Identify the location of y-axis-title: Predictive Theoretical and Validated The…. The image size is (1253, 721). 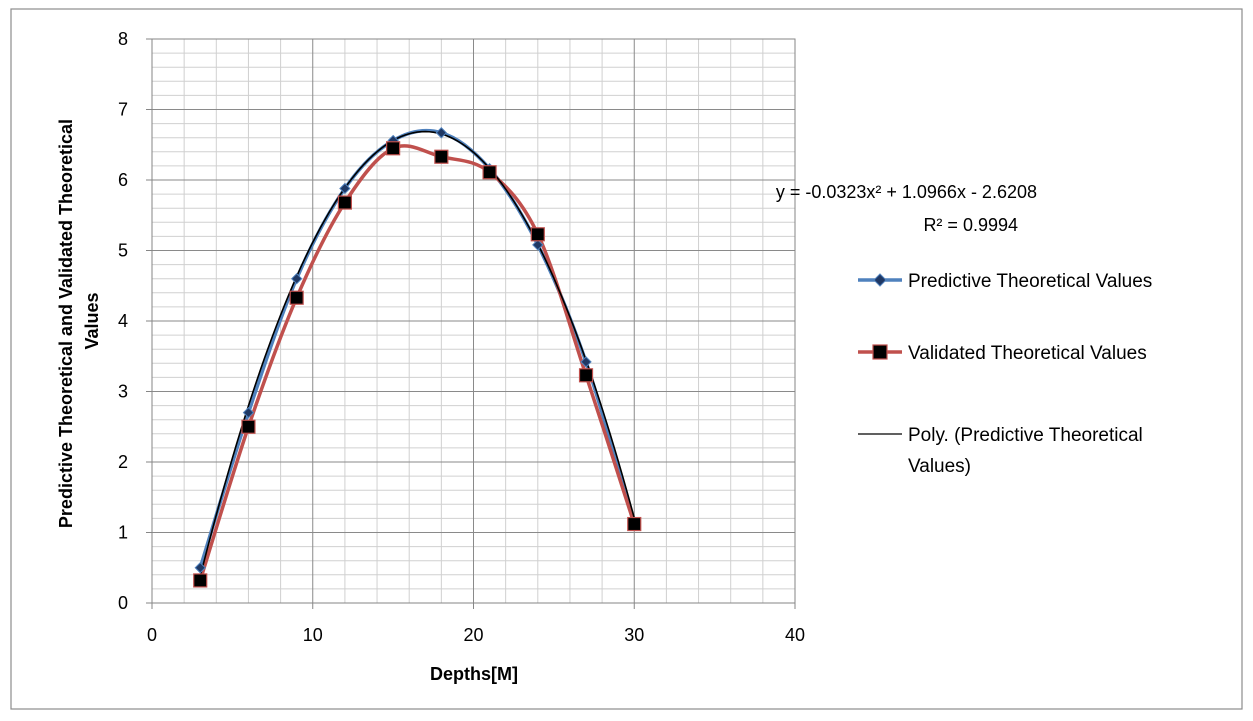
(79, 321).